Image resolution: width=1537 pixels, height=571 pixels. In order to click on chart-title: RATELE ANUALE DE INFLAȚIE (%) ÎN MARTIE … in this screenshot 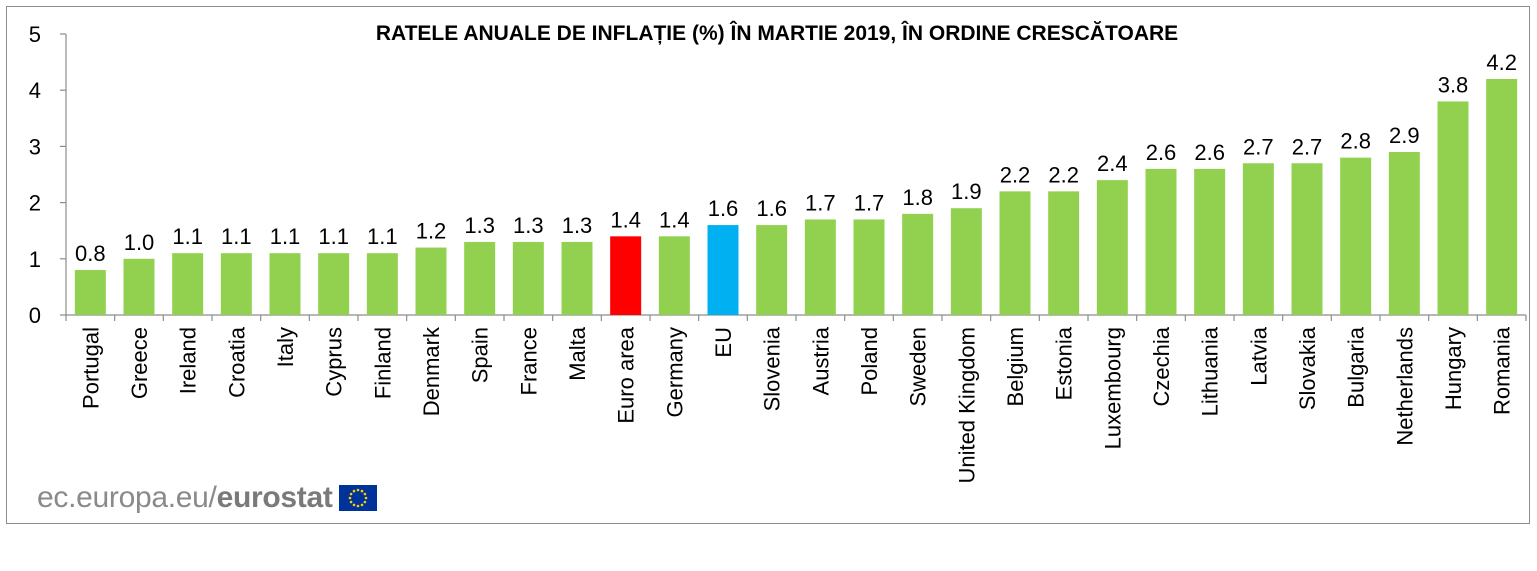, I will do `click(777, 33)`.